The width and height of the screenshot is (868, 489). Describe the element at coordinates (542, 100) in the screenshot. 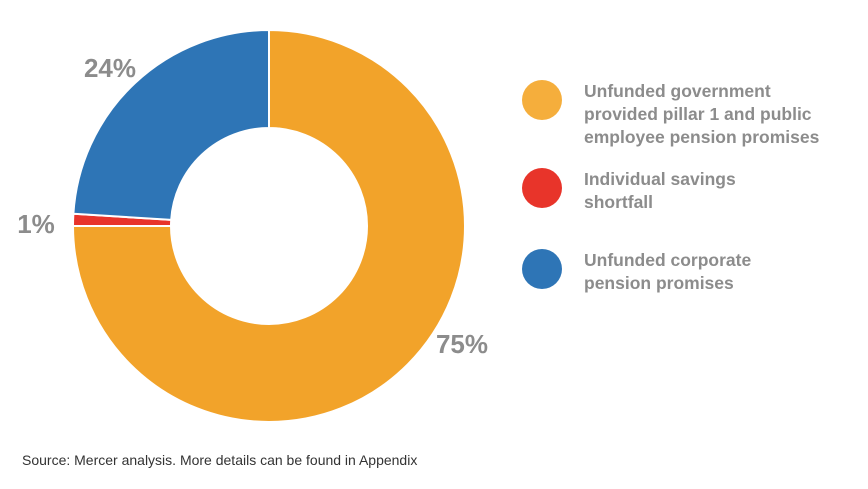

I see `legend-swatch-government-pension` at that location.